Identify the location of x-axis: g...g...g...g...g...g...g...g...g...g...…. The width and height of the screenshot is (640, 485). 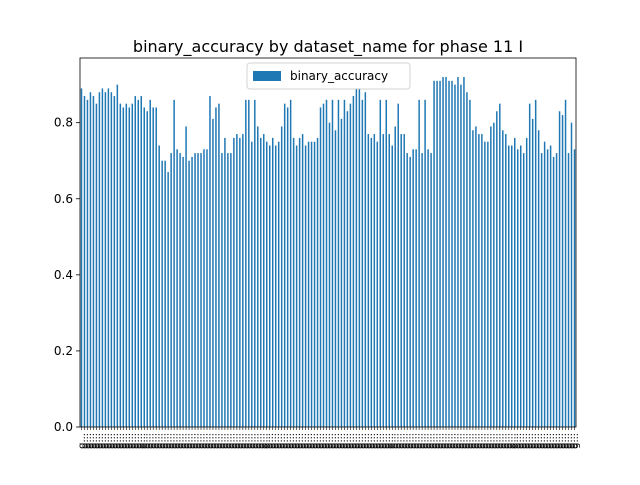
(329, 438).